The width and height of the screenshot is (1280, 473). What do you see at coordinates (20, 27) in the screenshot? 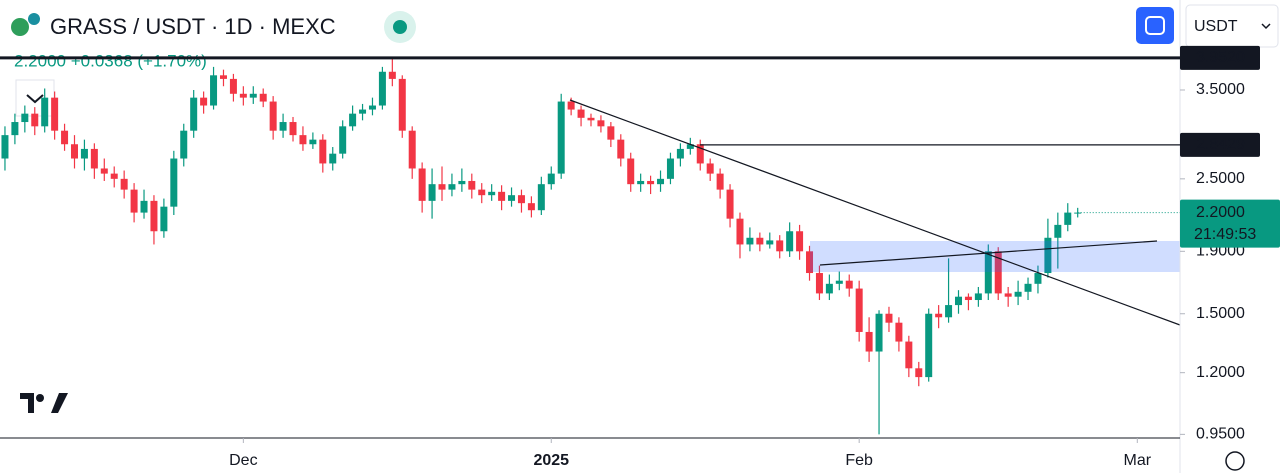
I see `coin-icon` at bounding box center [20, 27].